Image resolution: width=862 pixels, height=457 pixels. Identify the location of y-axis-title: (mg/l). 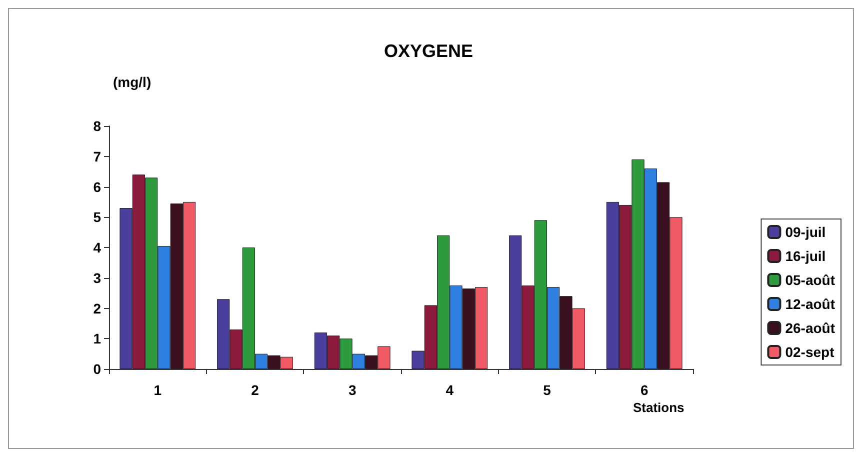
(132, 82).